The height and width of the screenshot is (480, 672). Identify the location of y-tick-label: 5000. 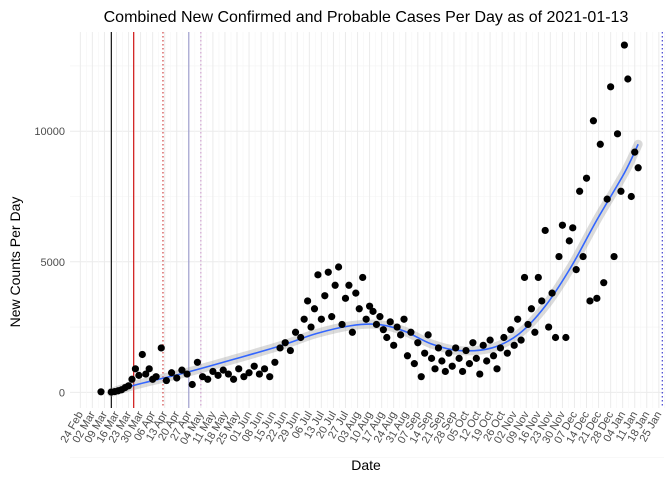
(53, 263).